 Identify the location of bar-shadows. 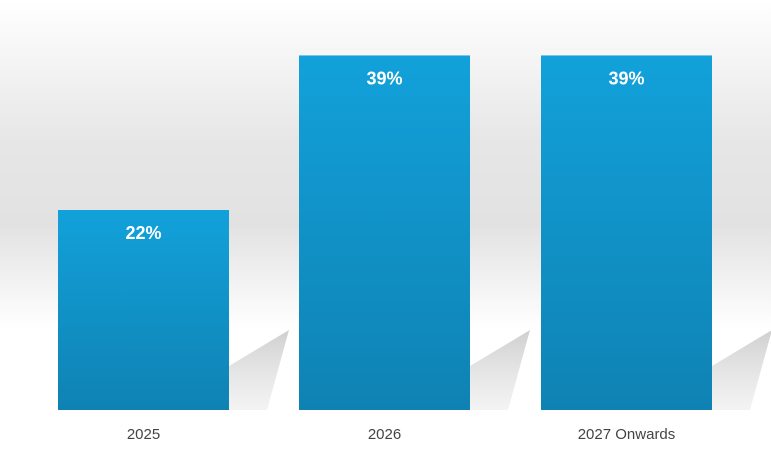
(500, 370).